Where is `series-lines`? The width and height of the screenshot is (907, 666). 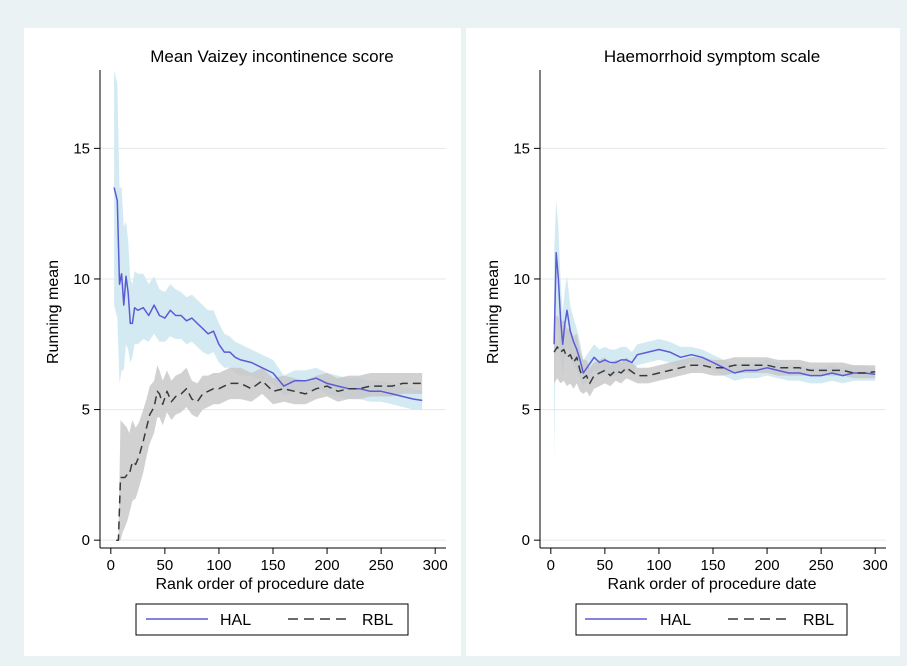
series-lines is located at coordinates (714, 318).